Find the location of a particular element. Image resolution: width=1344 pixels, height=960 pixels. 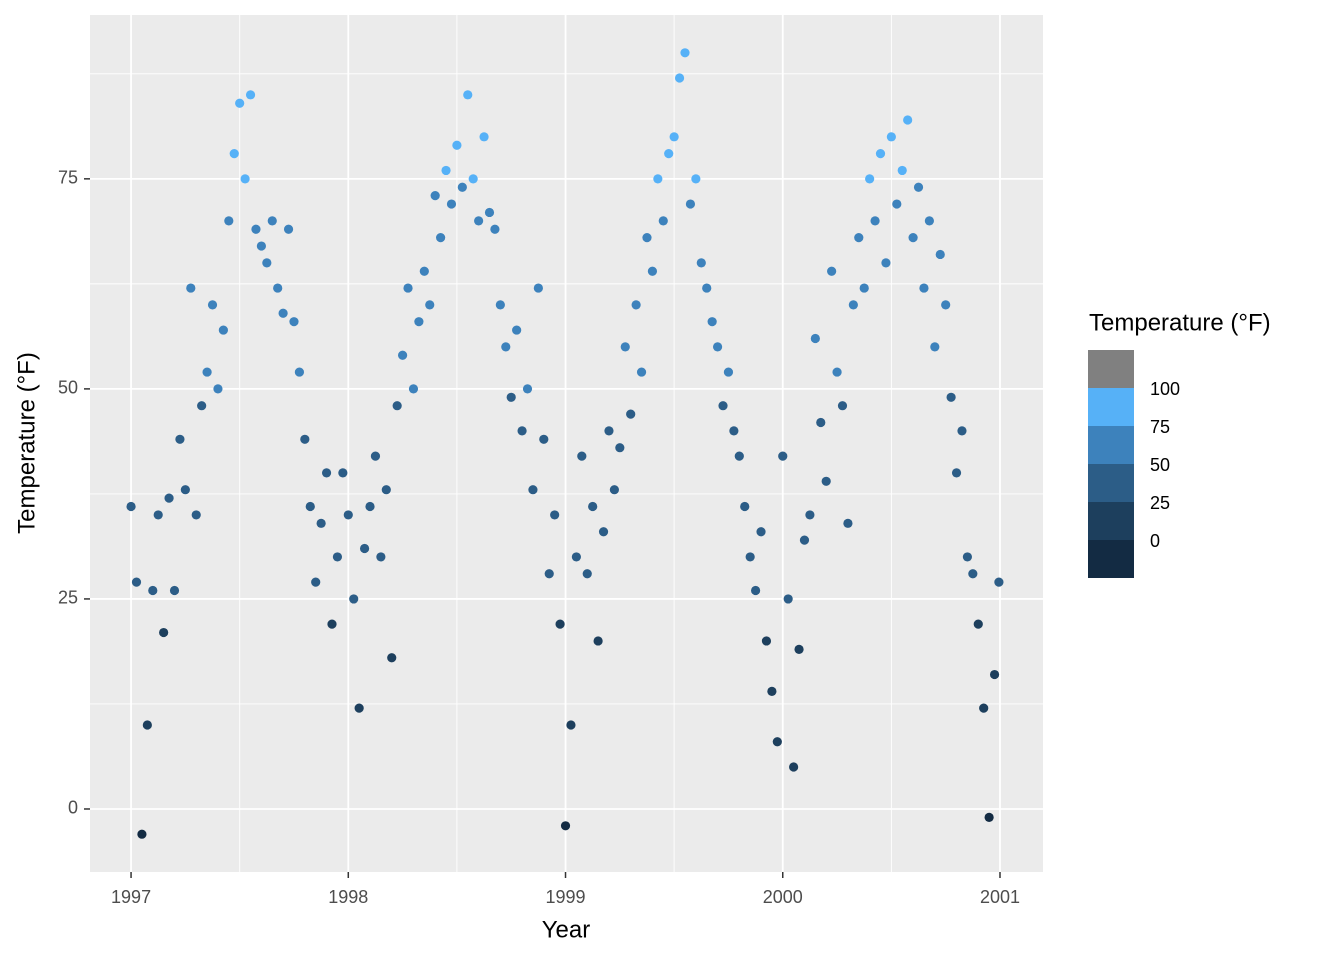

legend: 0 25 50 75 100 is located at coordinates (1134, 464).